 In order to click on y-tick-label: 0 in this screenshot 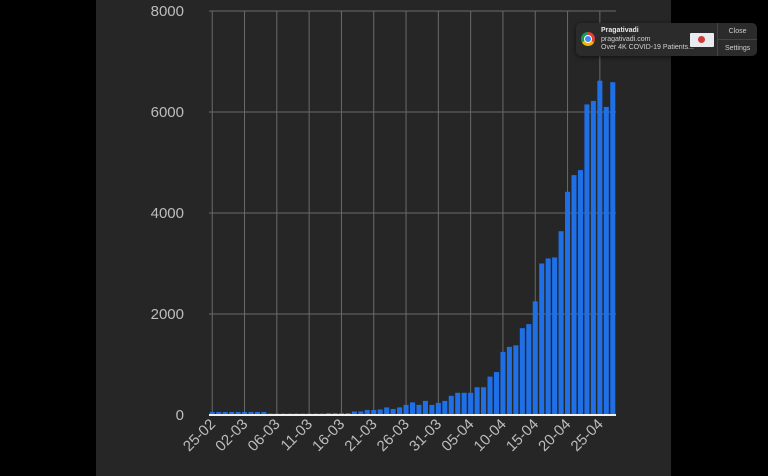, I will do `click(180, 415)`.